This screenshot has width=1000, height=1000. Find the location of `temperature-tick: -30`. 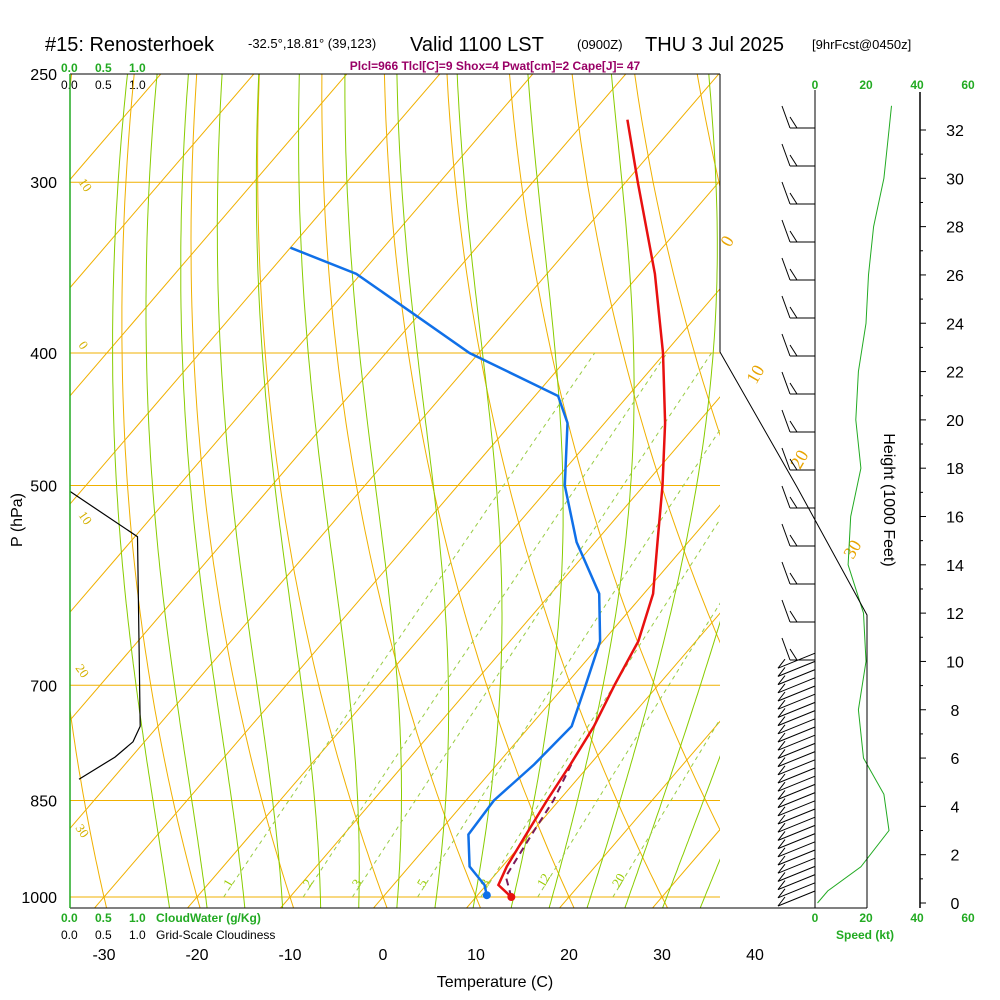

temperature-tick: -30 is located at coordinates (103, 955).